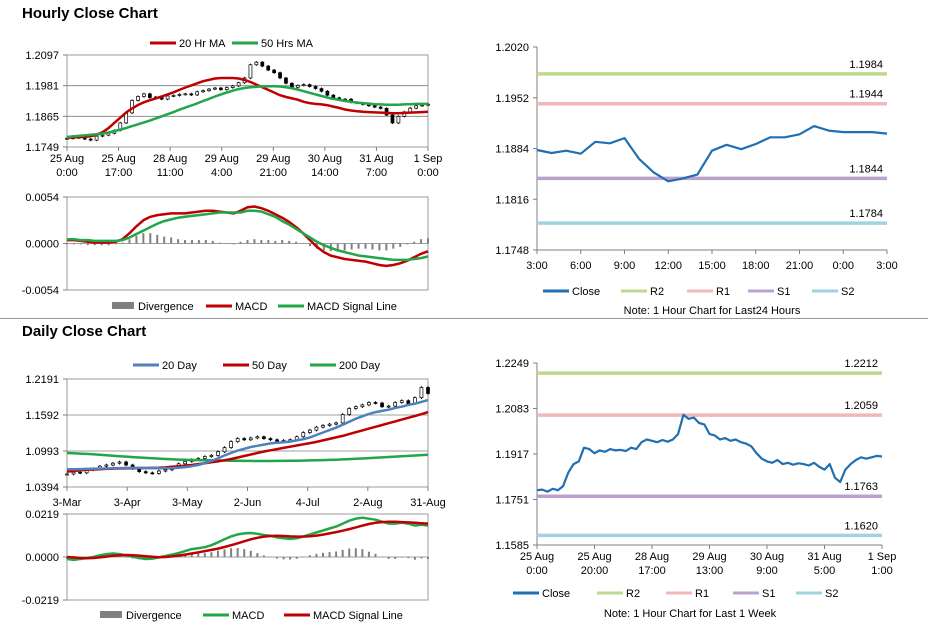  What do you see at coordinates (464, 318) in the screenshot?
I see `section-divider` at bounding box center [464, 318].